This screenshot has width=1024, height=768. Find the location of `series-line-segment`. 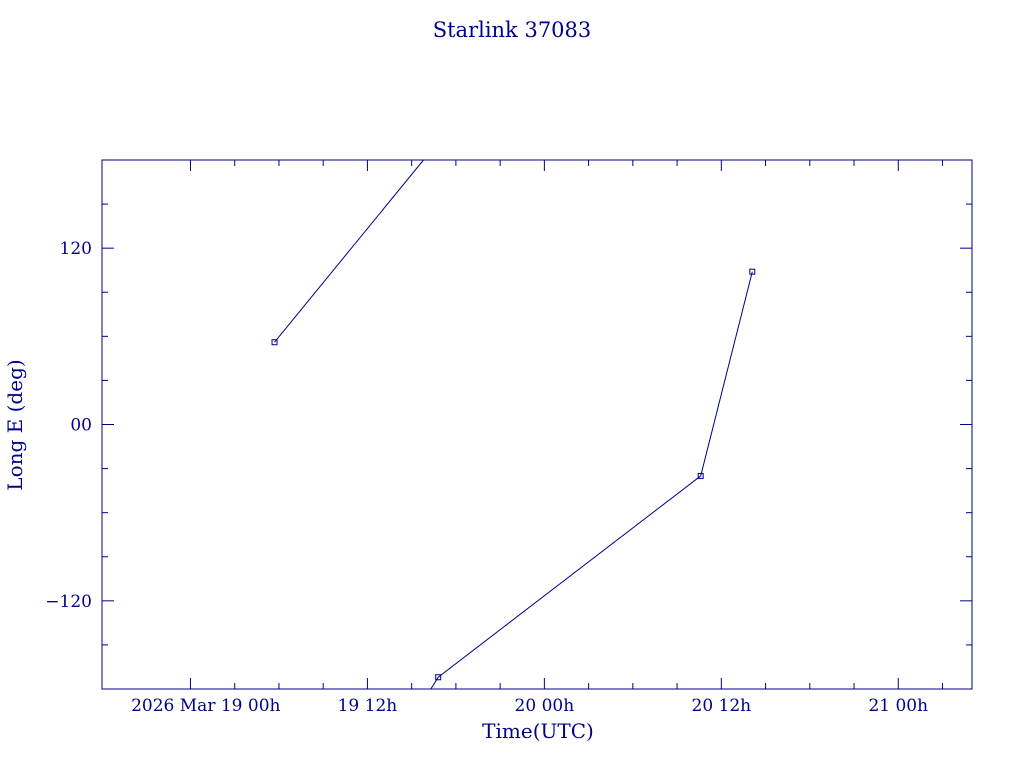

series-line-segment is located at coordinates (349, 251).